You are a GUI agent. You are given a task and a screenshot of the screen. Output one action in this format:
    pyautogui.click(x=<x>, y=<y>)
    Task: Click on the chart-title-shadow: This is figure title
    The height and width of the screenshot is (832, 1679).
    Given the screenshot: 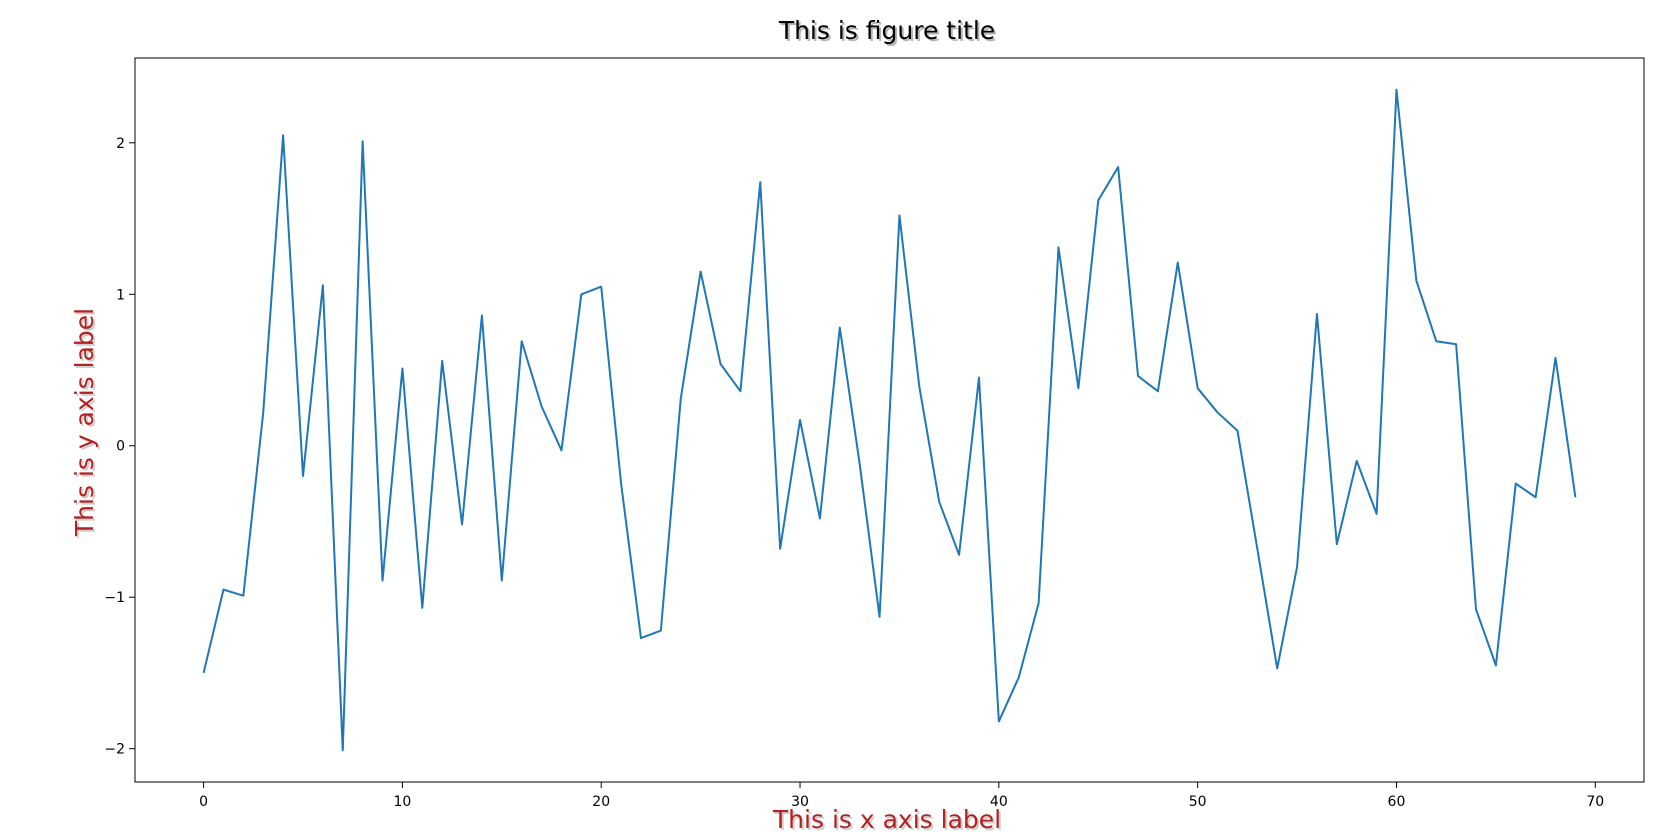 What is the action you would take?
    pyautogui.click(x=888, y=32)
    